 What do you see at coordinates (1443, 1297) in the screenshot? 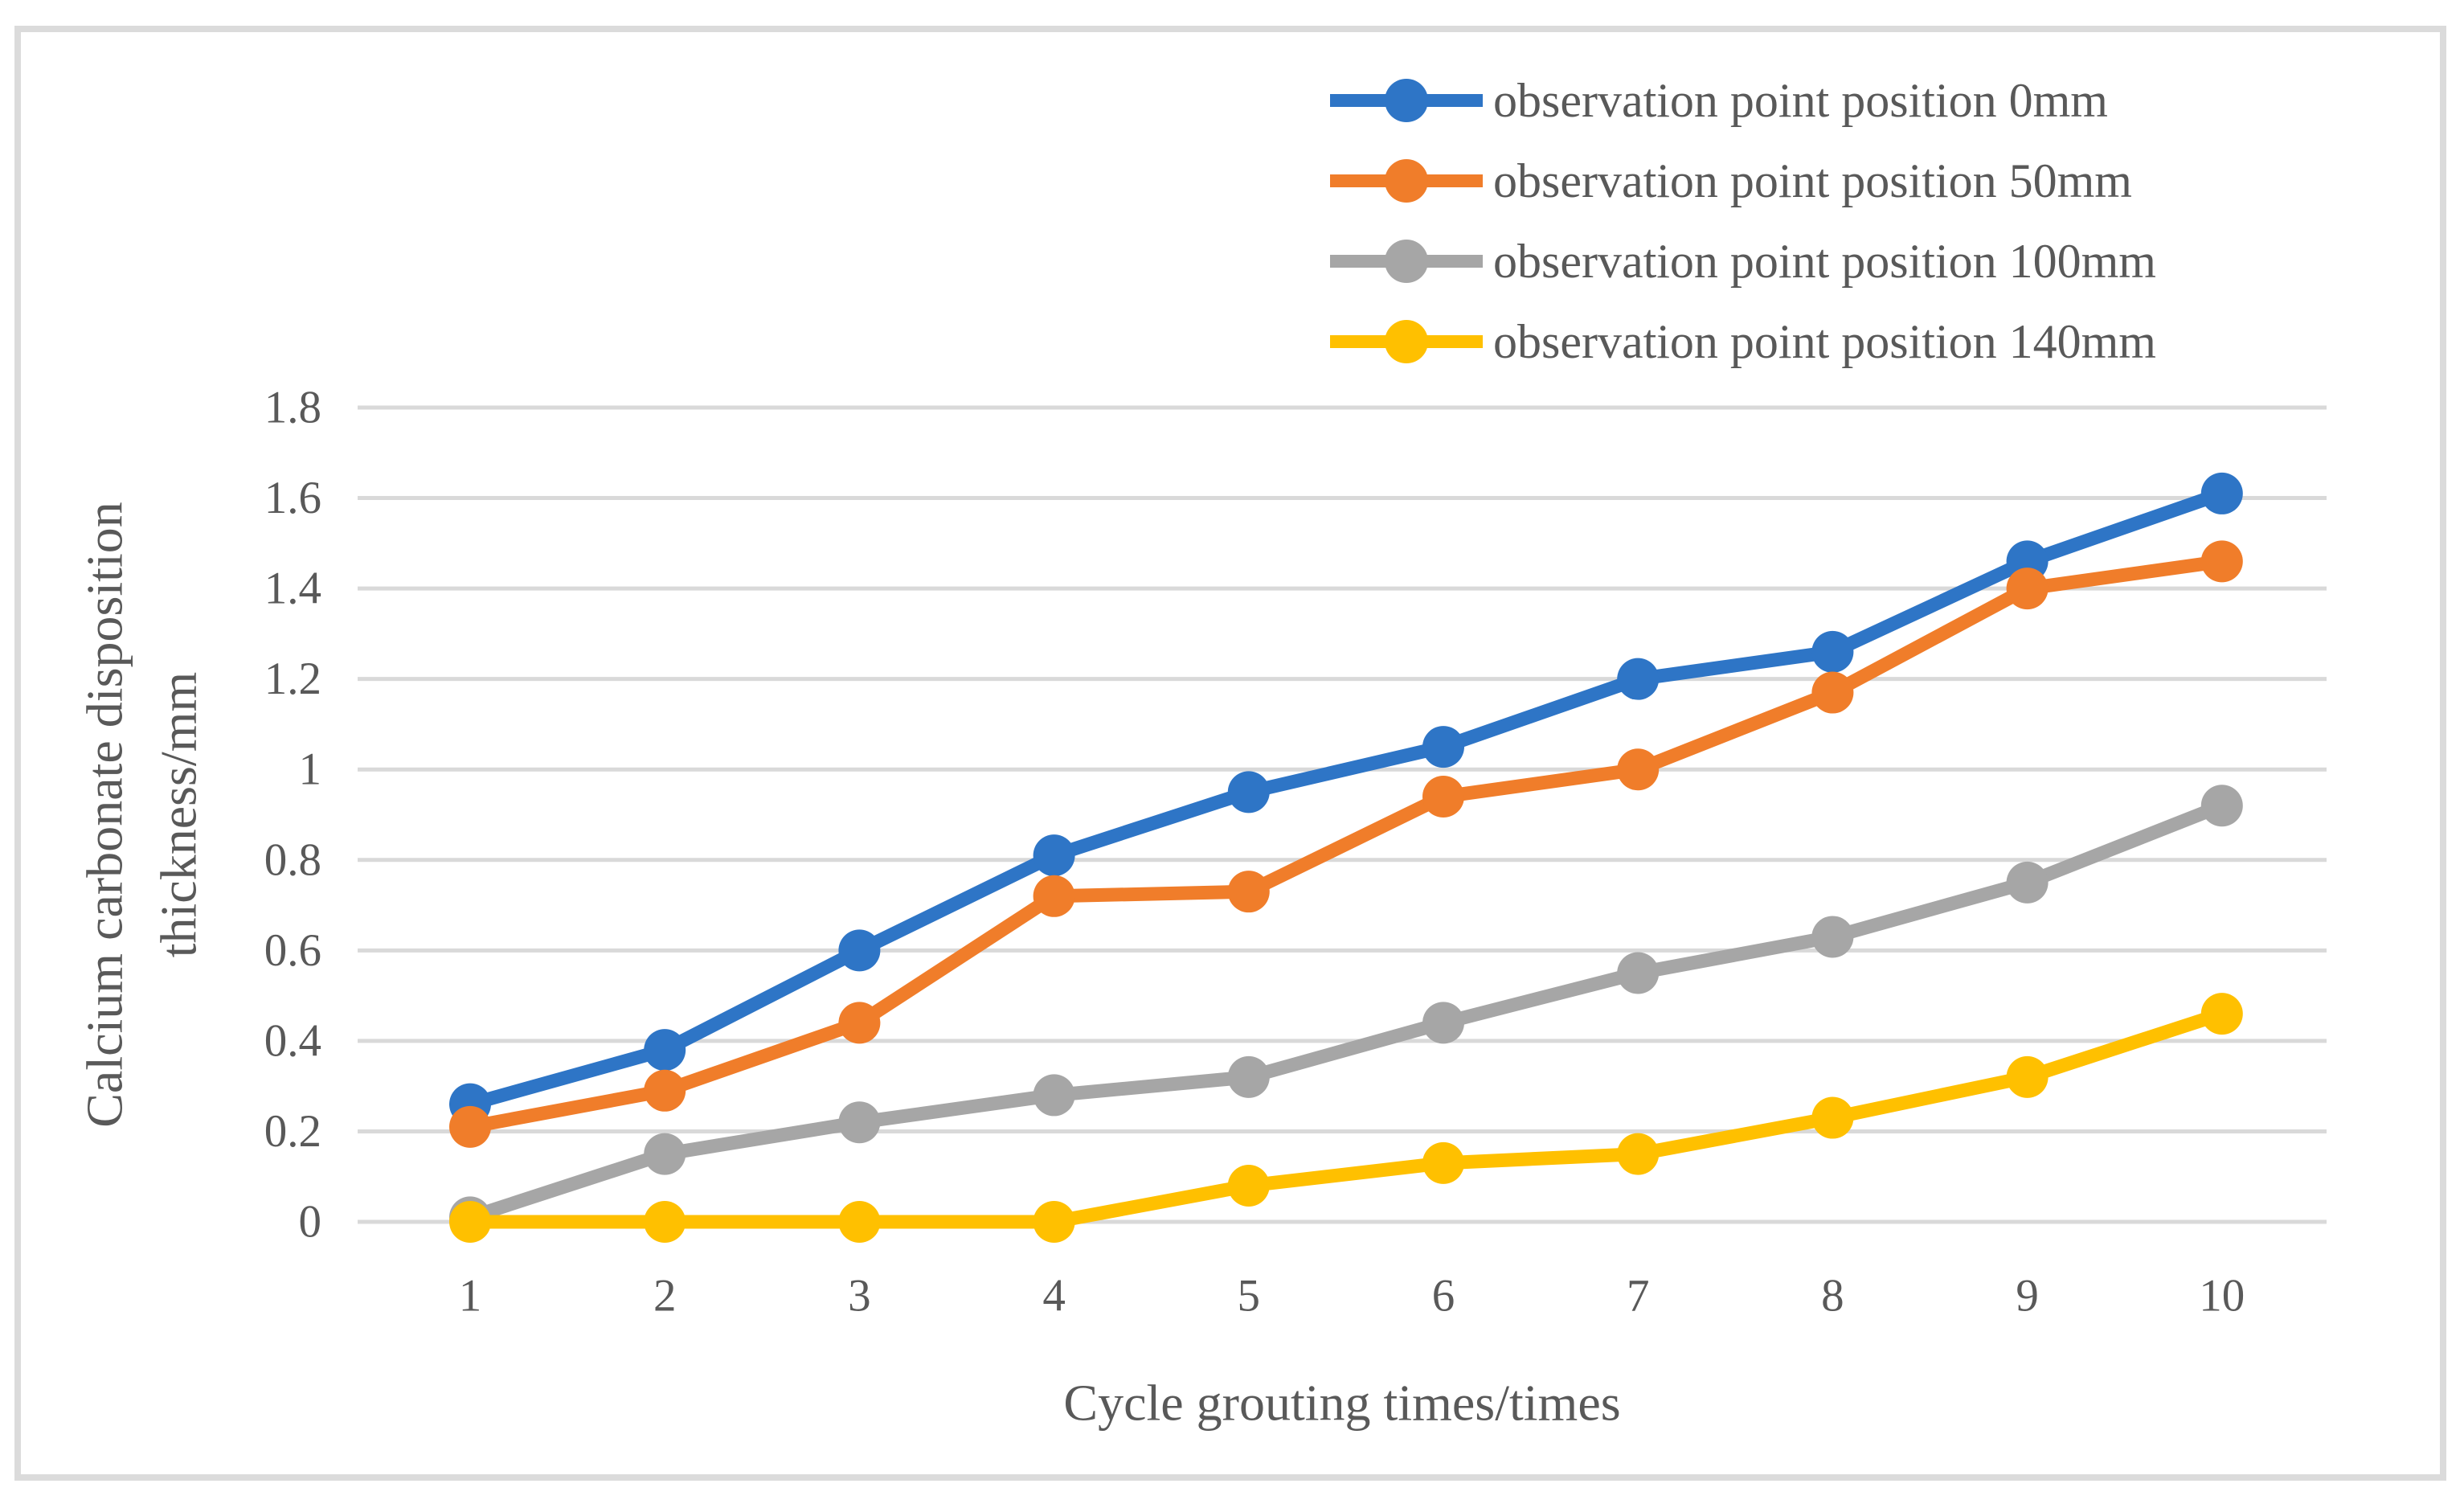
I see `x-tick-label: 6` at bounding box center [1443, 1297].